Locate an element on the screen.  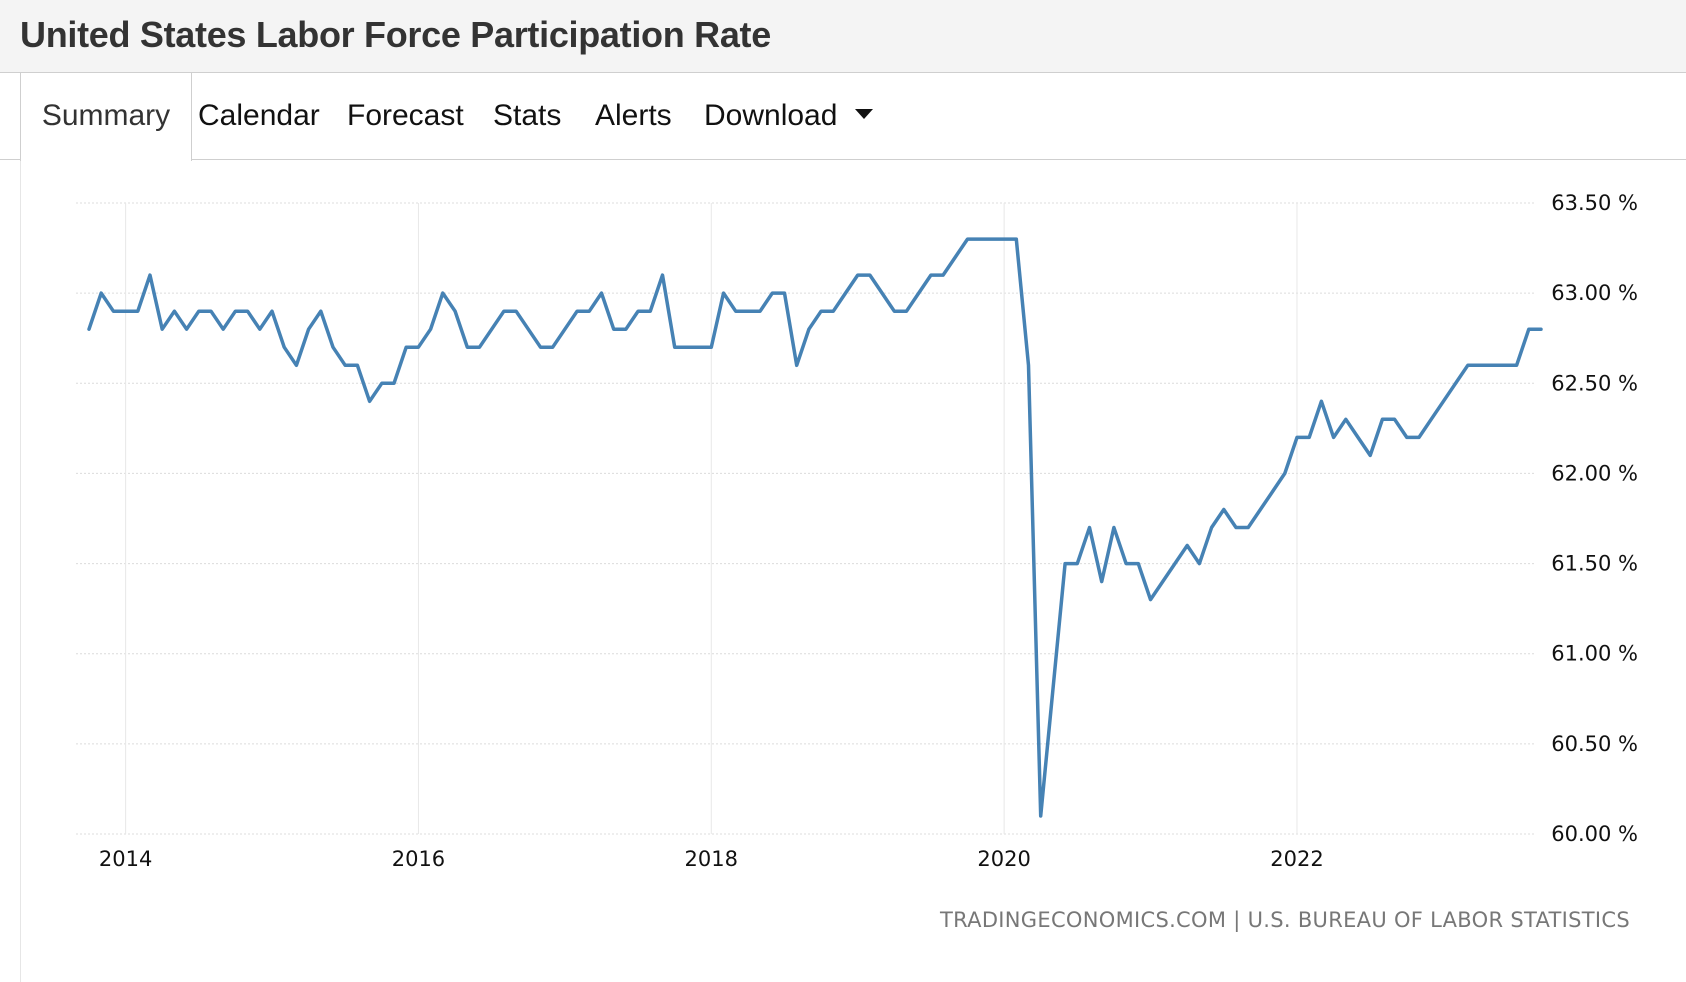
x-axis: 2014 2016 2018 2020 2022 is located at coordinates (711, 859).